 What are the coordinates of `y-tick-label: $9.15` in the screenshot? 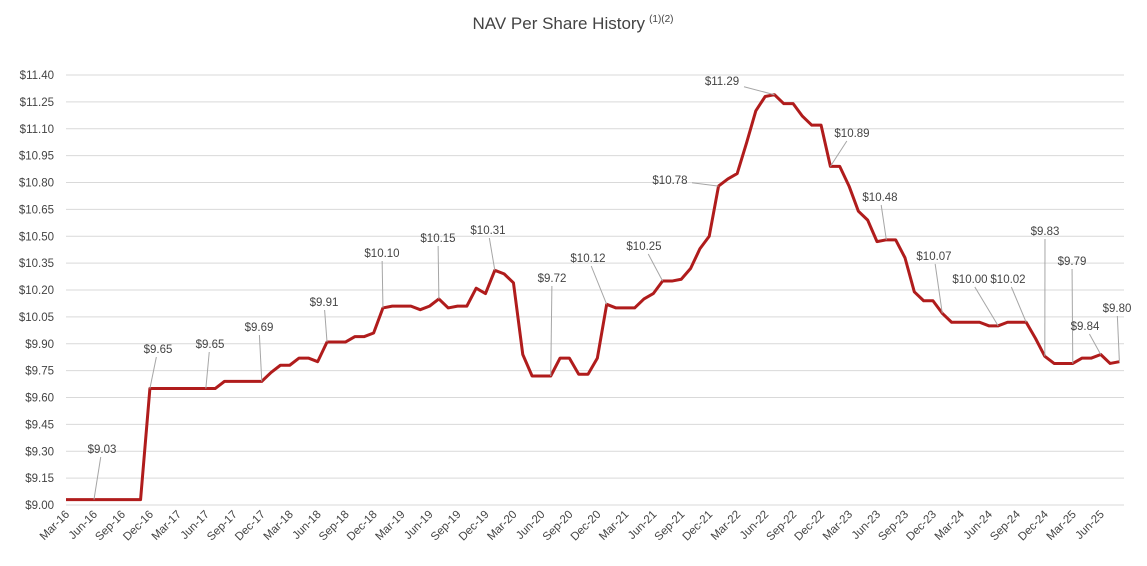 It's located at (39, 479).